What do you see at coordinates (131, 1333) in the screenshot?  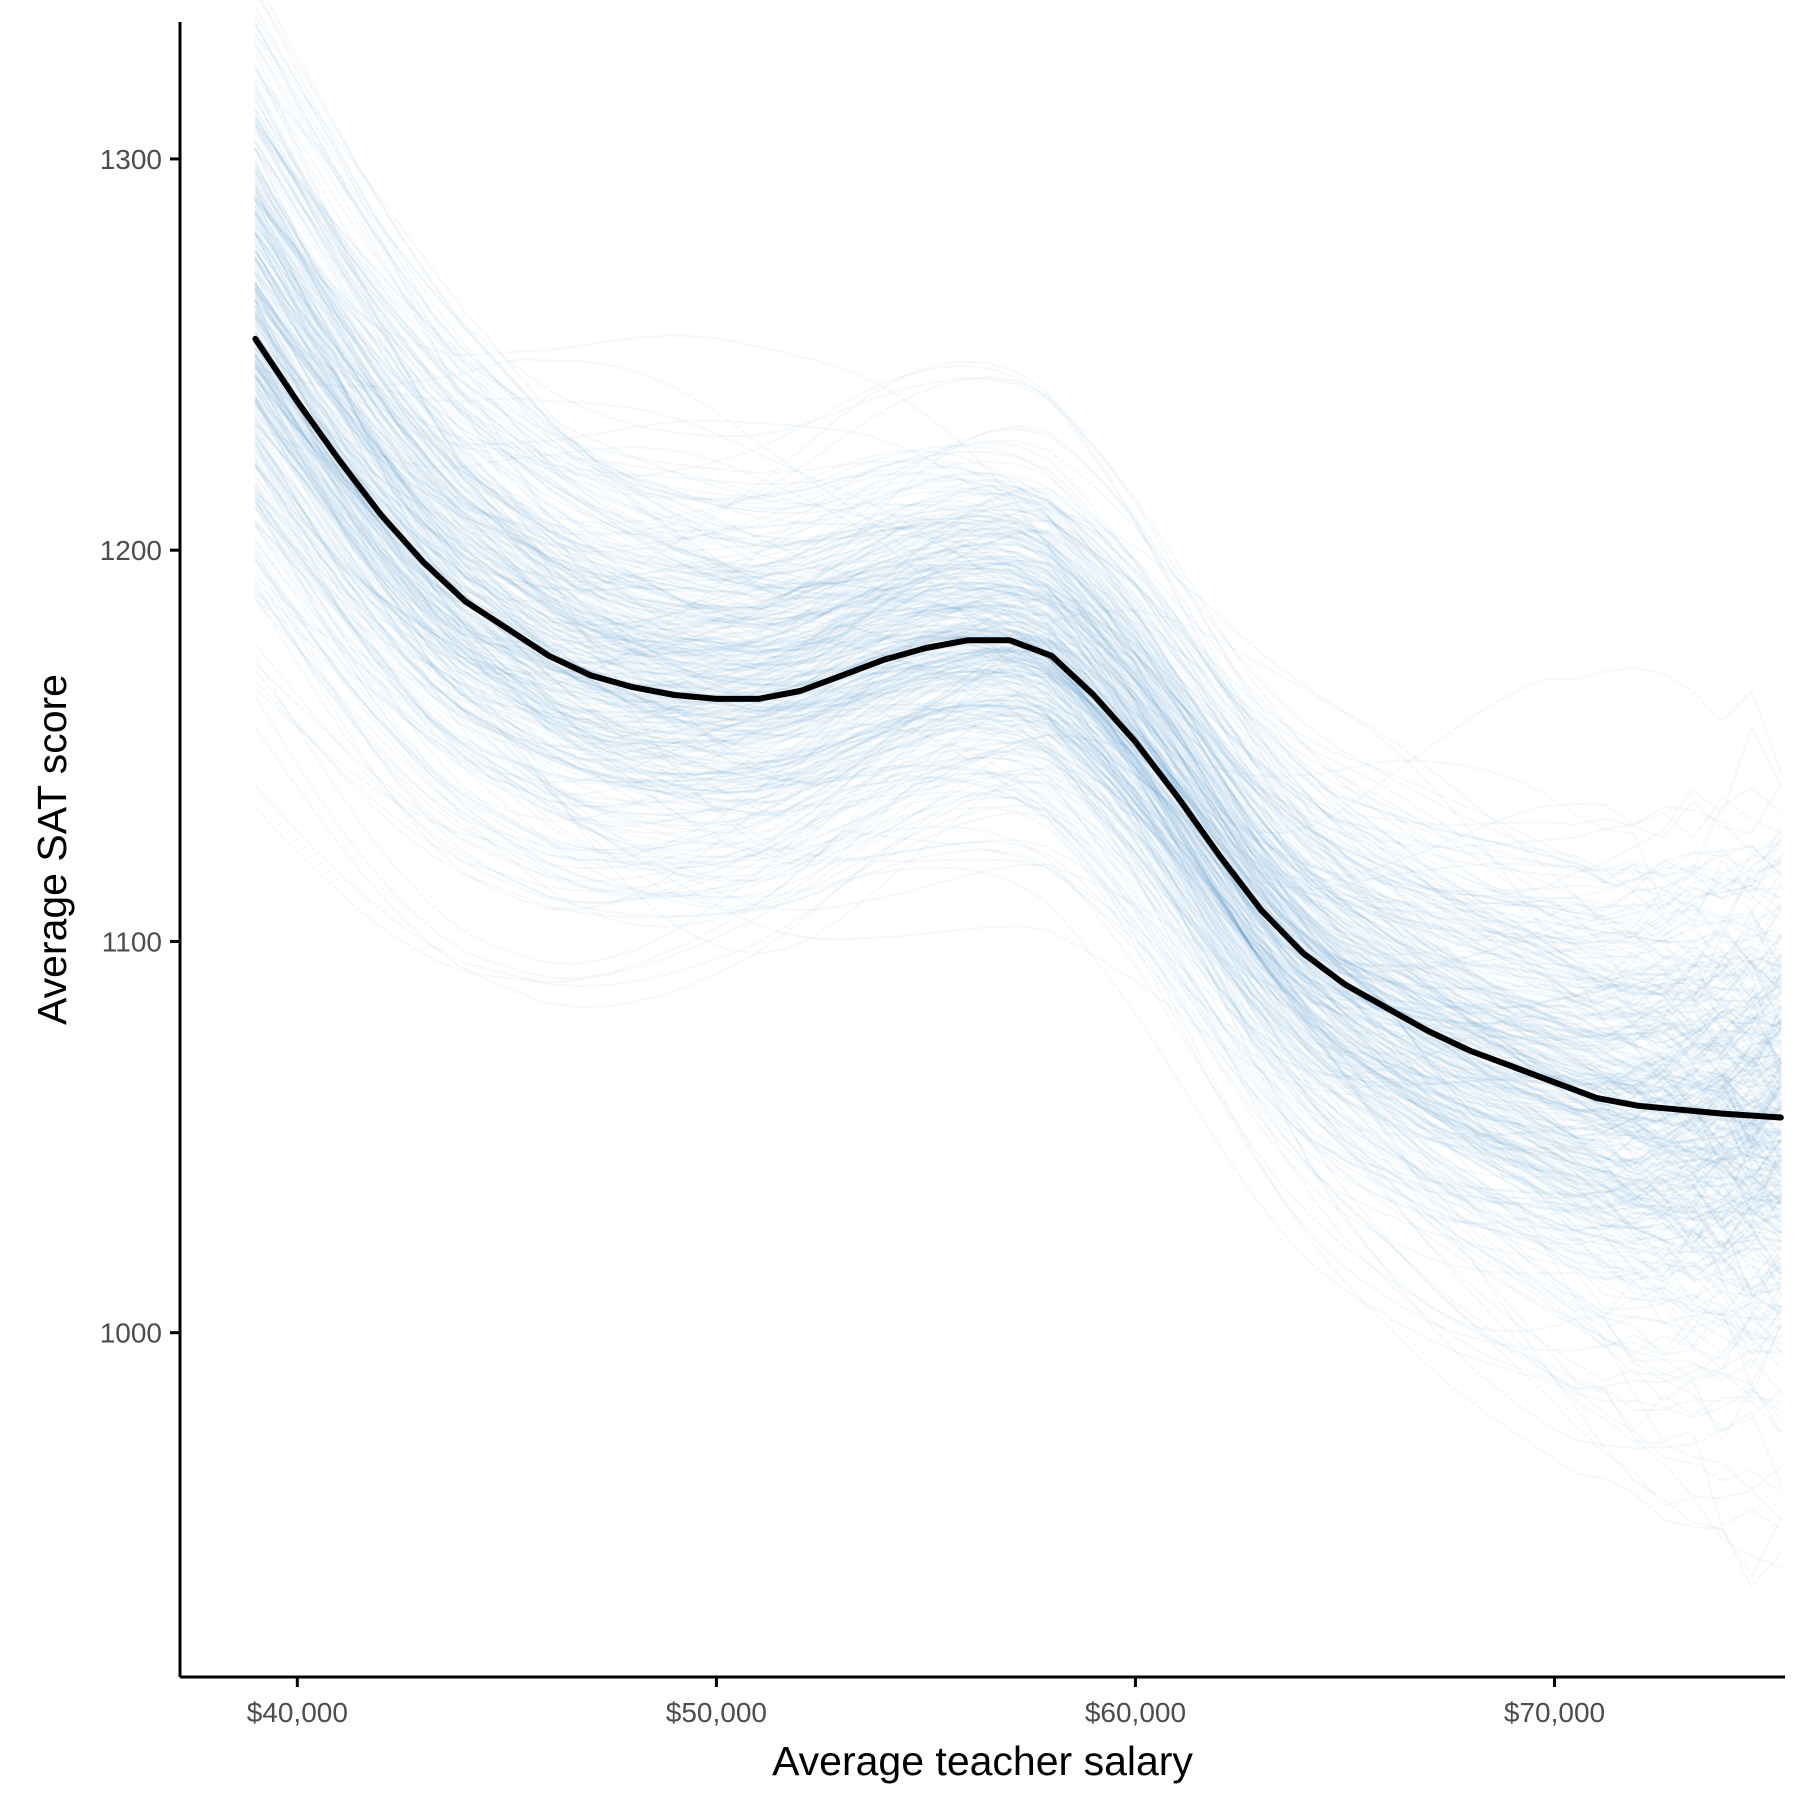 I see `y-tick-label: 1000` at bounding box center [131, 1333].